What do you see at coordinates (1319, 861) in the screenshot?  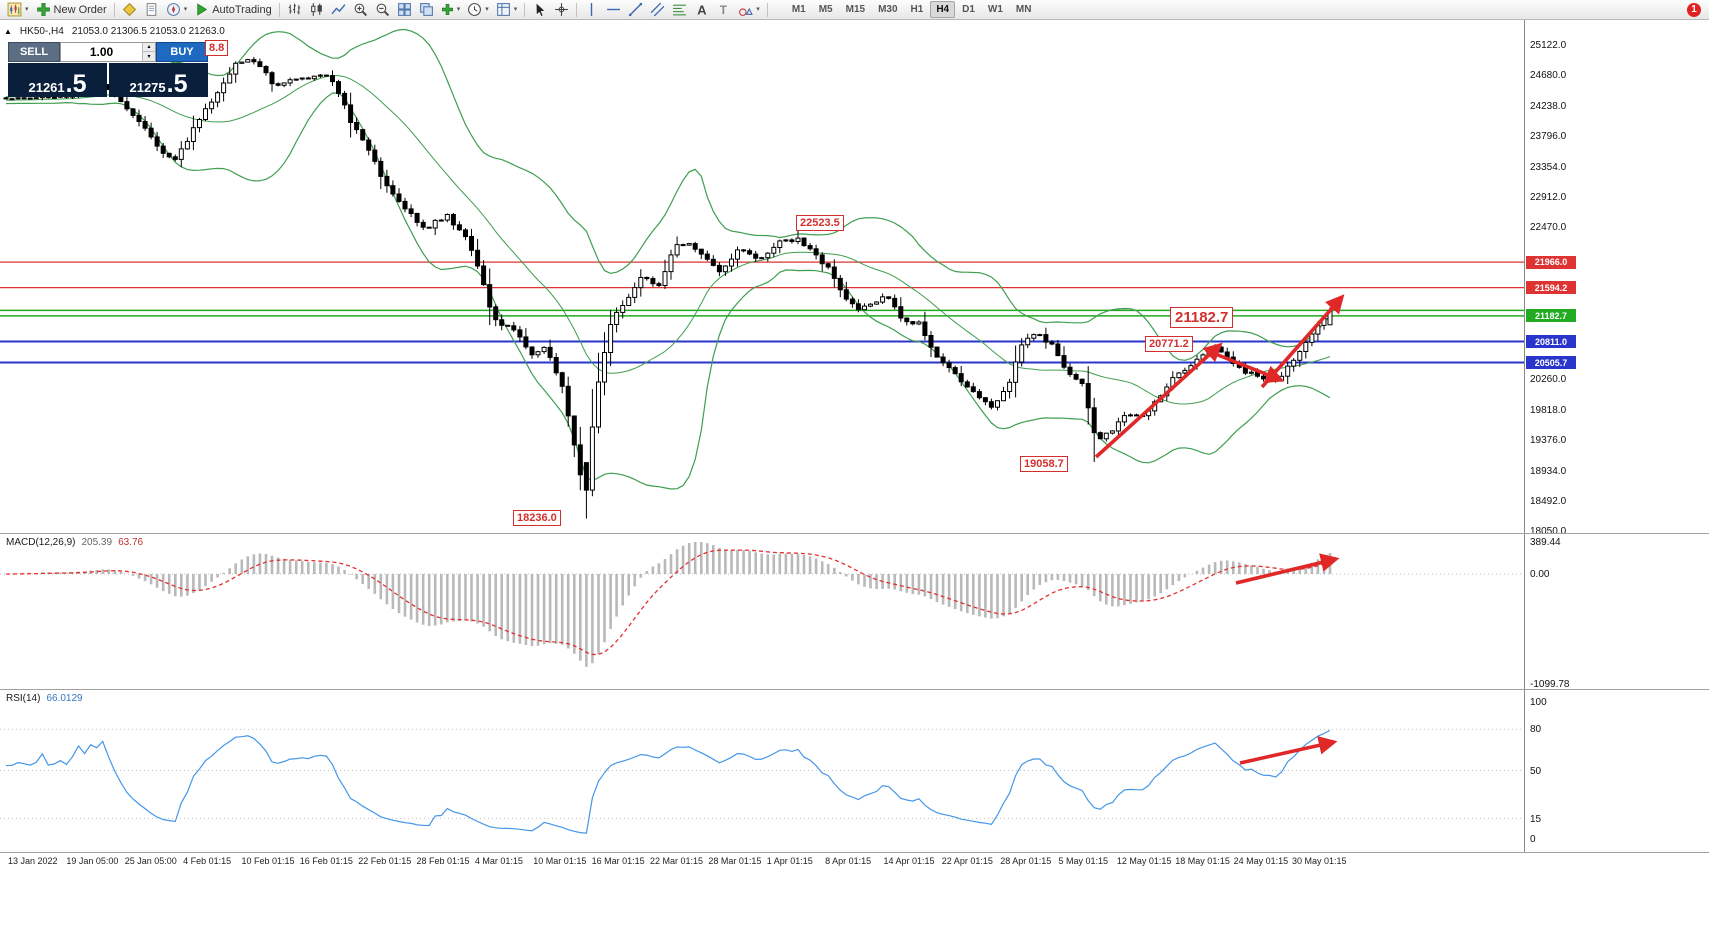 I see `time-axis-label: 30 May 01:15` at bounding box center [1319, 861].